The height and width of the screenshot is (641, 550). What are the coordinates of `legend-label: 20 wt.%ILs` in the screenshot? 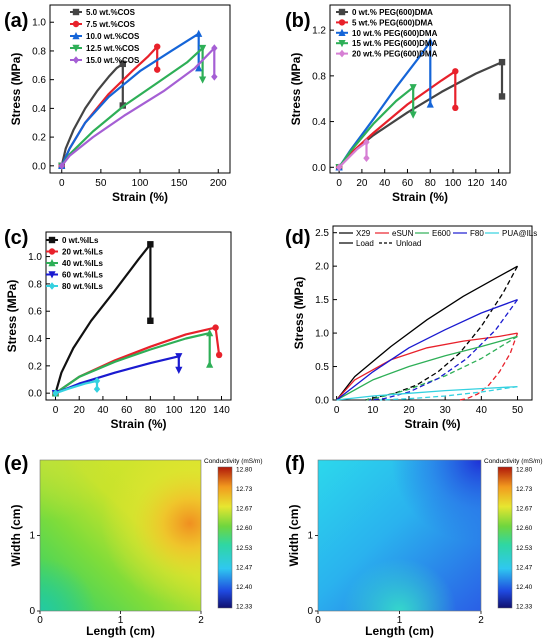 It's located at (82, 252).